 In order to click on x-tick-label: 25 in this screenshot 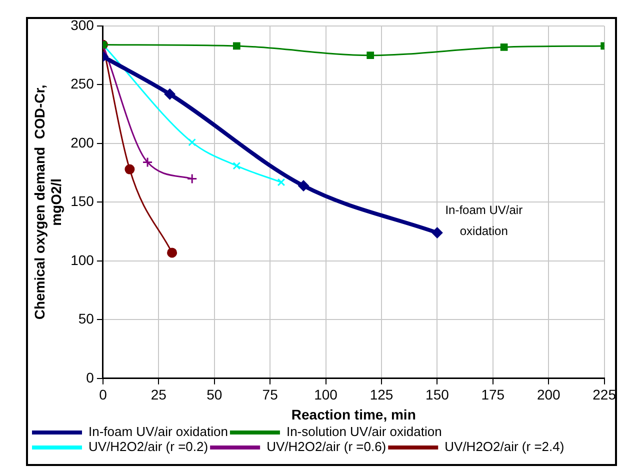, I will do `click(158, 394)`.